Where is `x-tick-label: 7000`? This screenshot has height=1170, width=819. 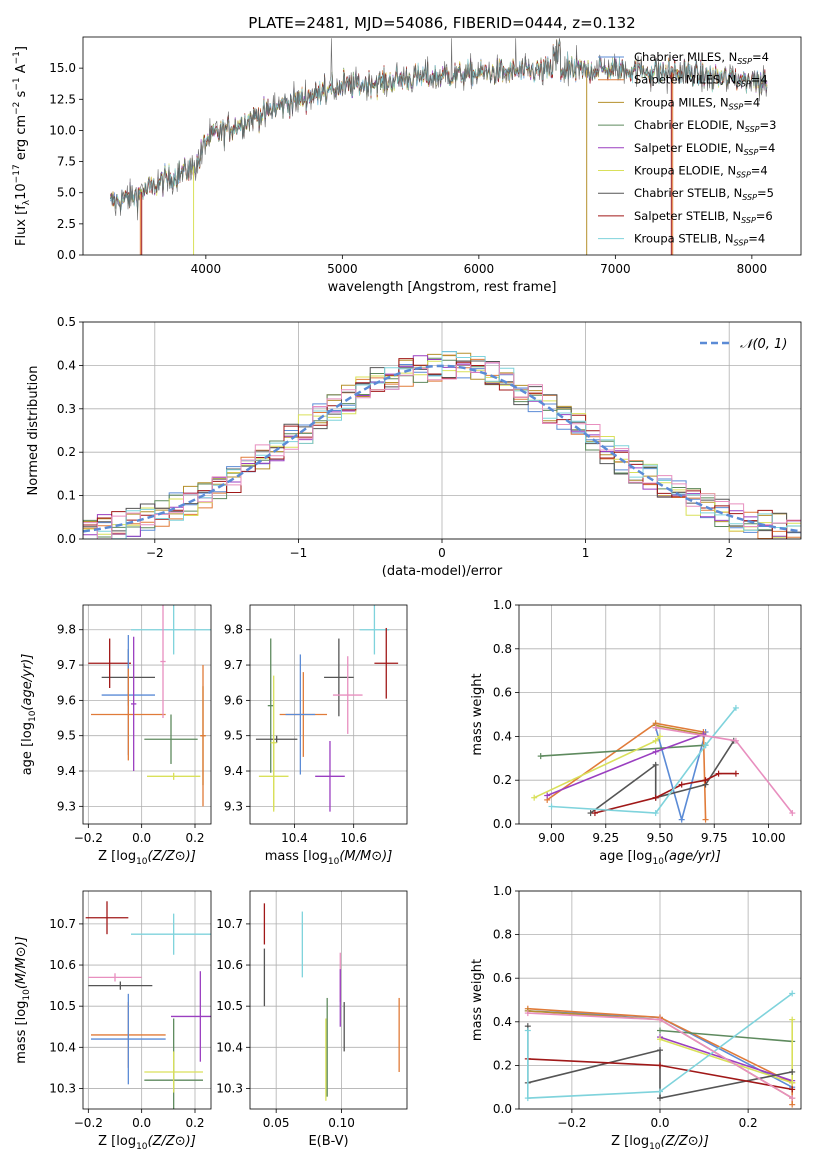 x-tick-label: 7000 is located at coordinates (615, 269).